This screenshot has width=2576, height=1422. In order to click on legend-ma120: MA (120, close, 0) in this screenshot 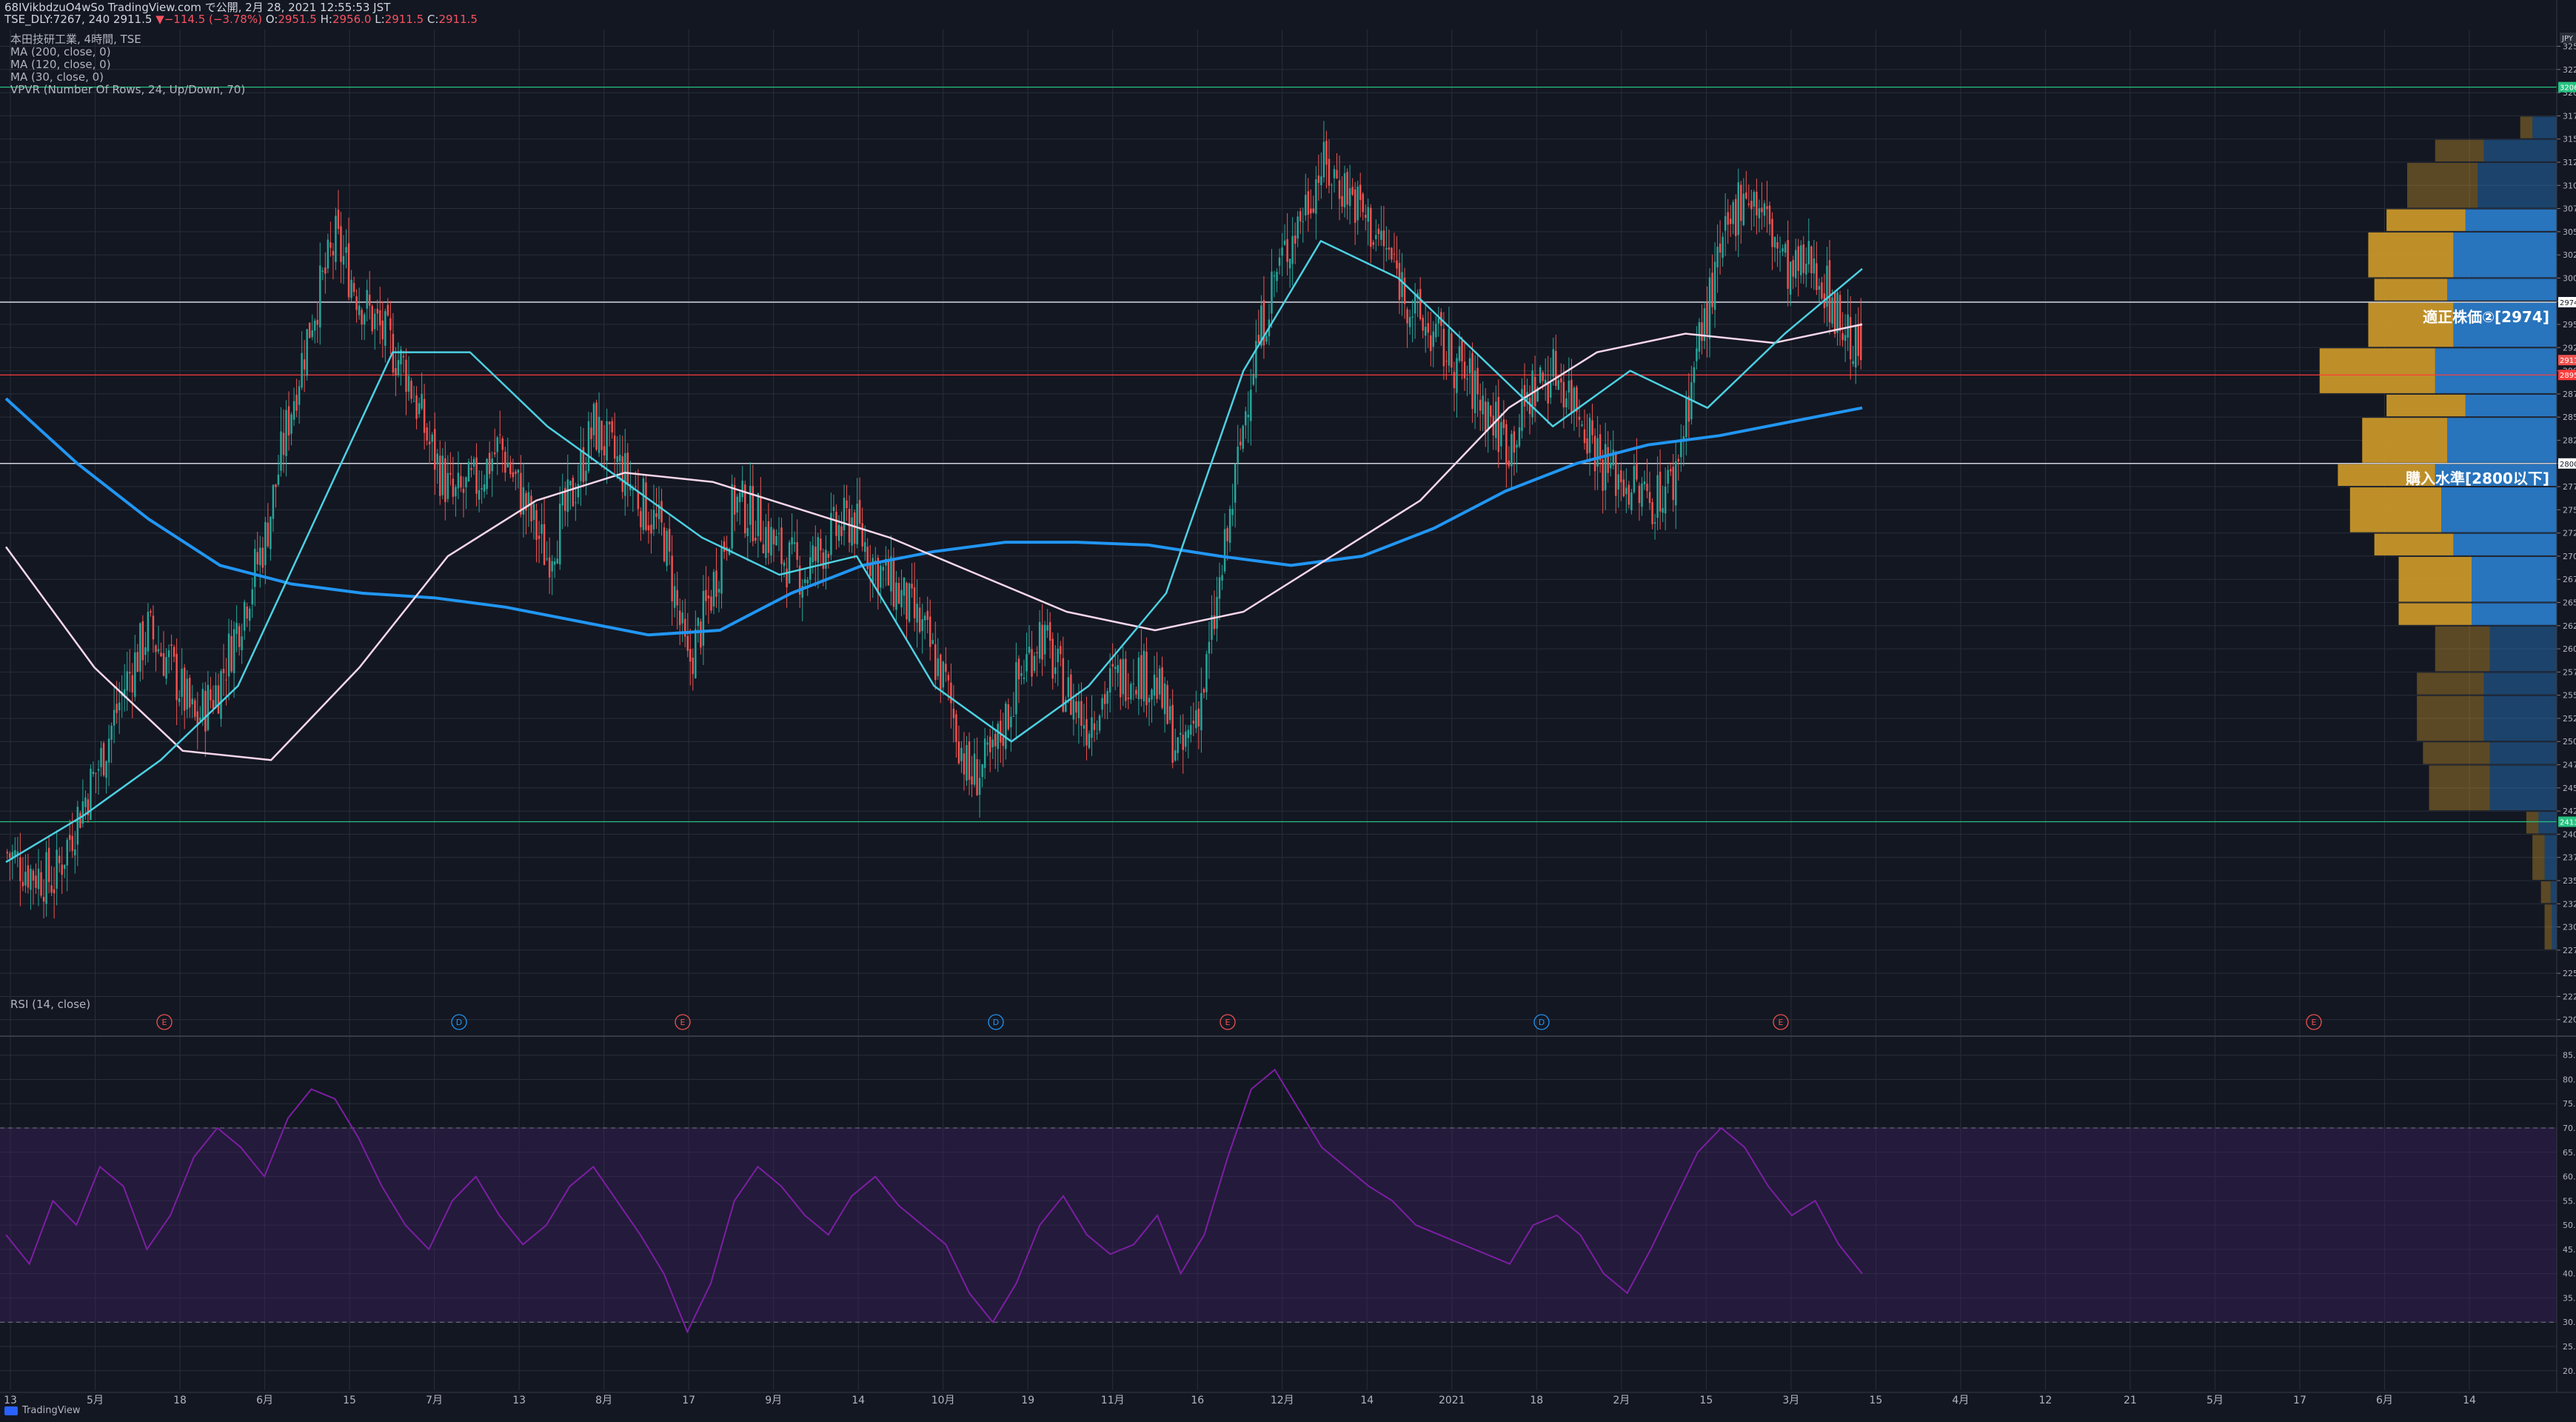, I will do `click(60, 64)`.